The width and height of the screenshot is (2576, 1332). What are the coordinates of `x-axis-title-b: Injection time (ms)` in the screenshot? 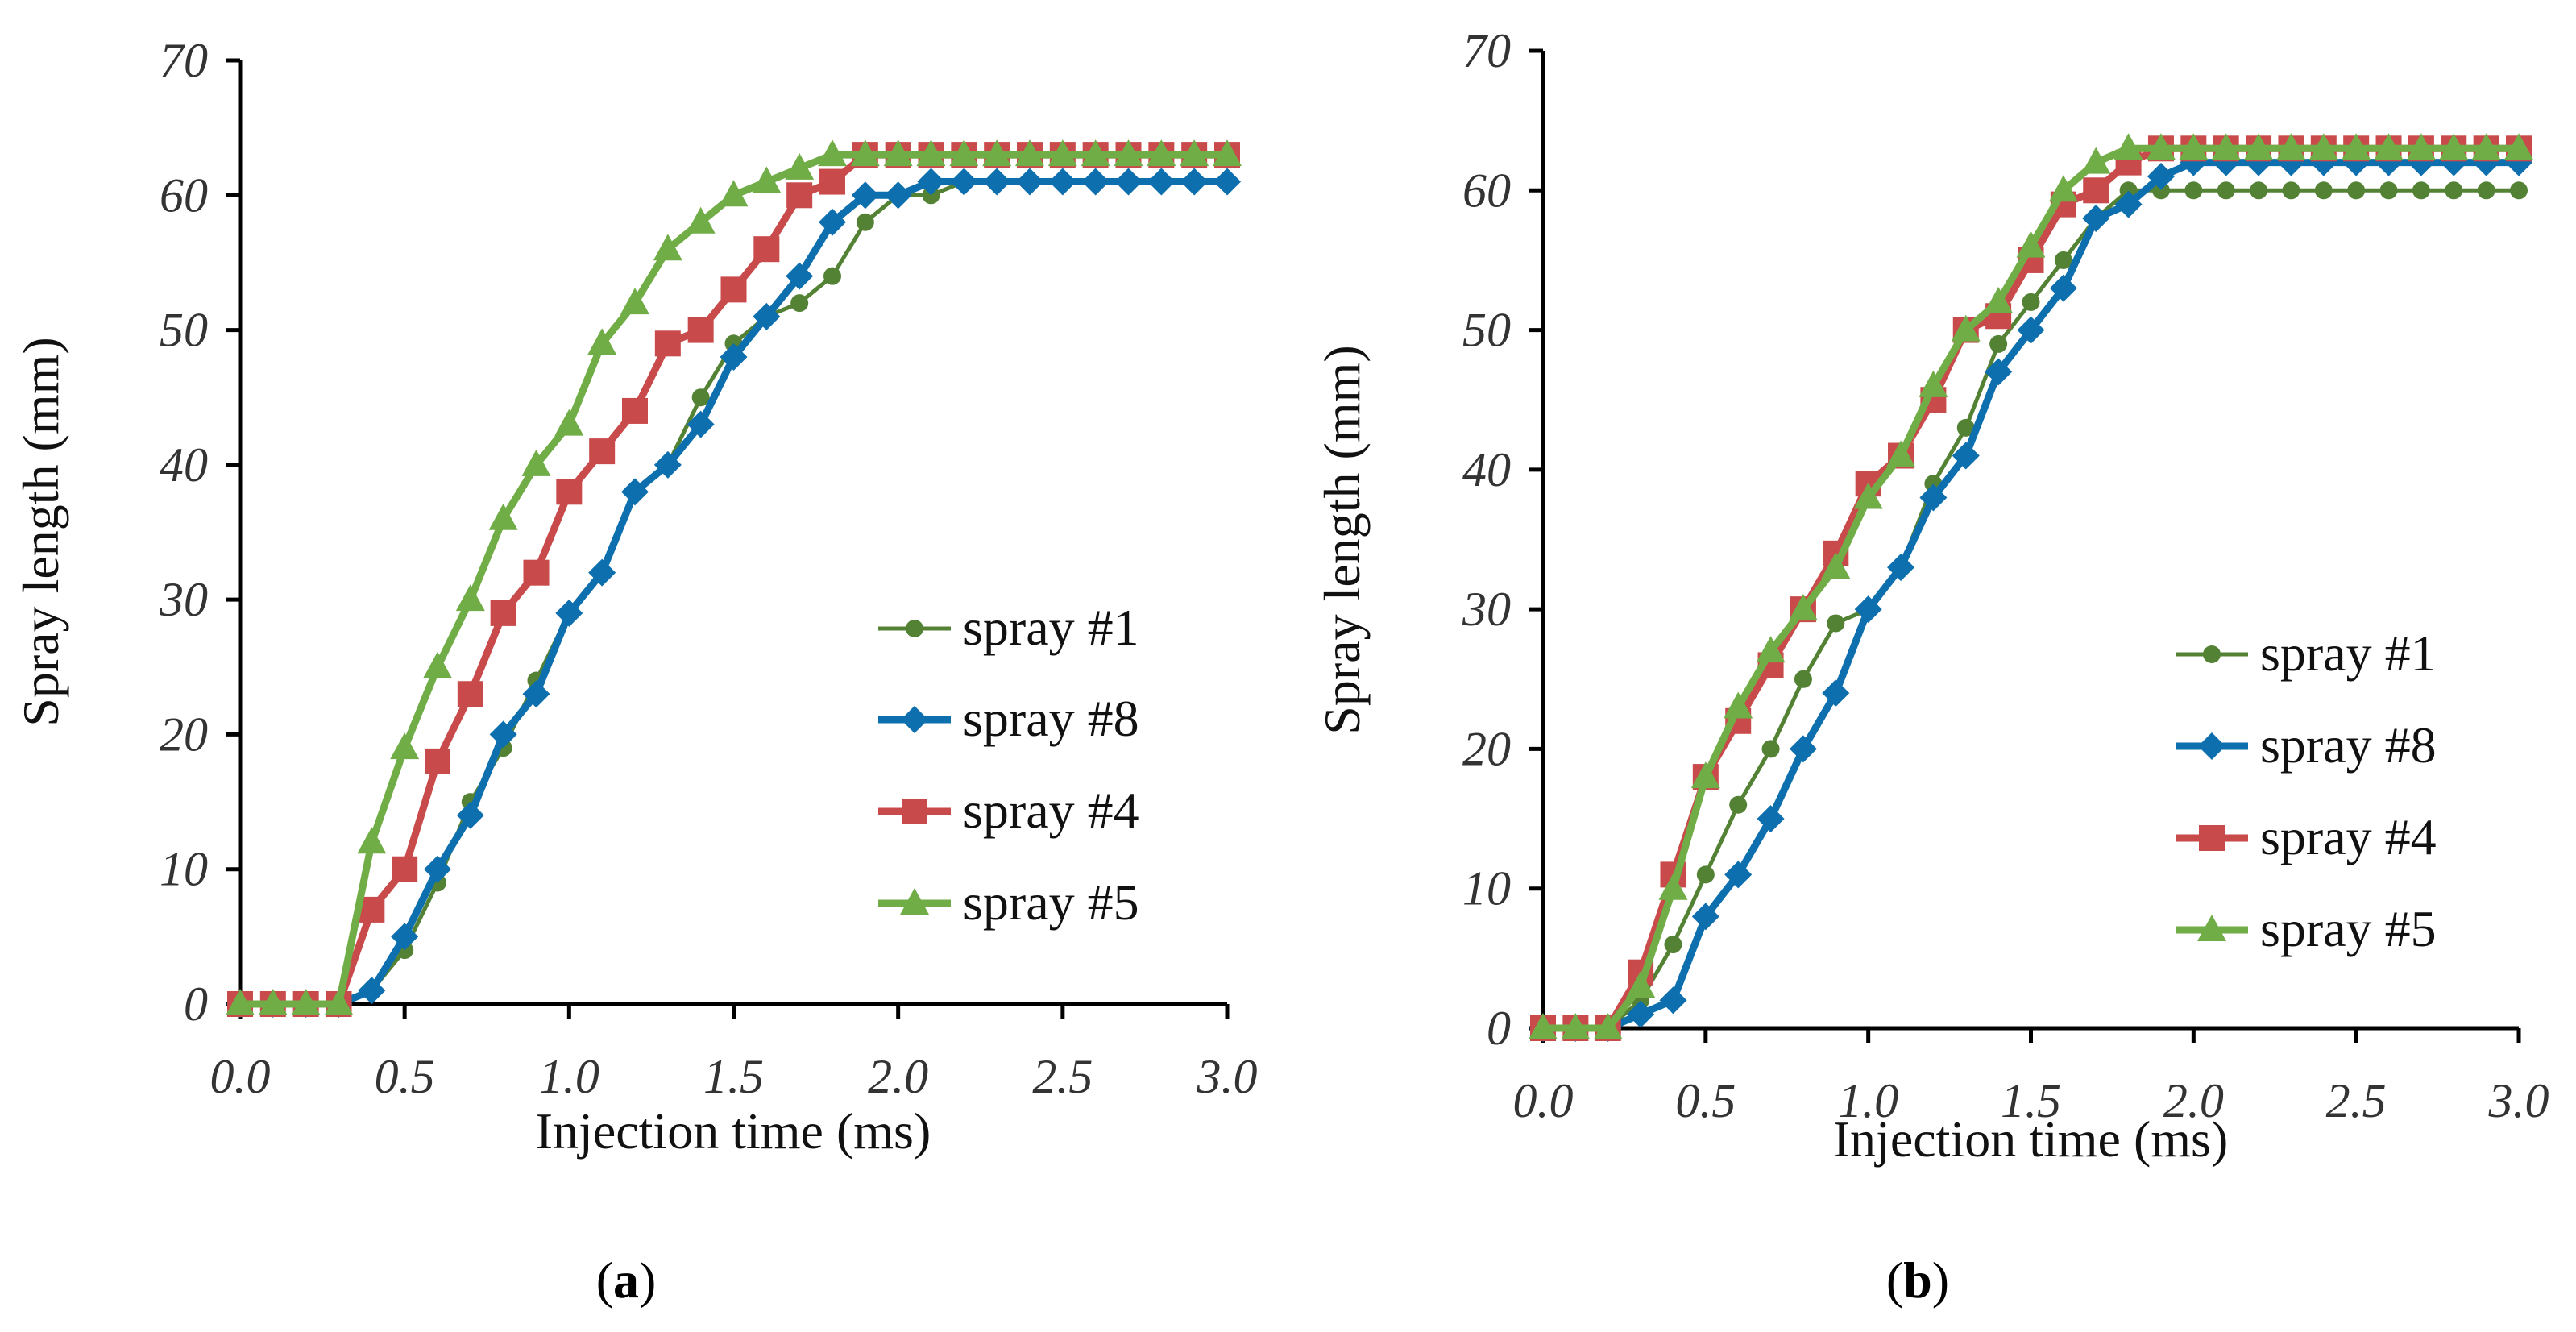 It's located at (2031, 1139).